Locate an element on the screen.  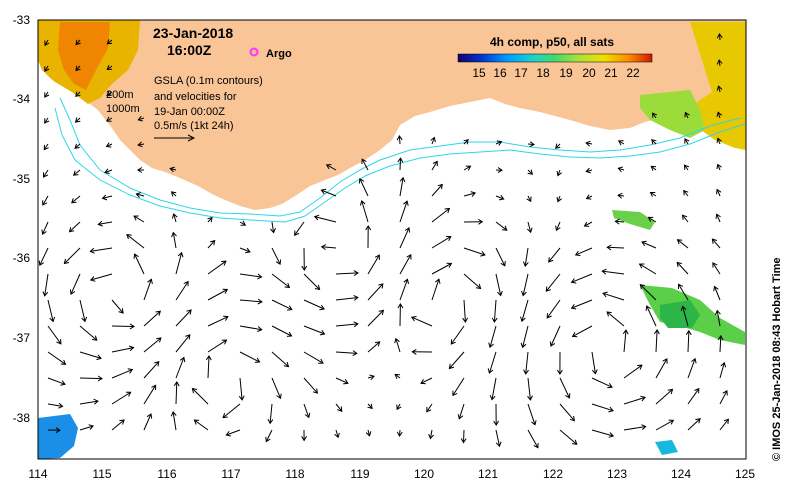
lat-tick-37: -37 is located at coordinates (22, 338).